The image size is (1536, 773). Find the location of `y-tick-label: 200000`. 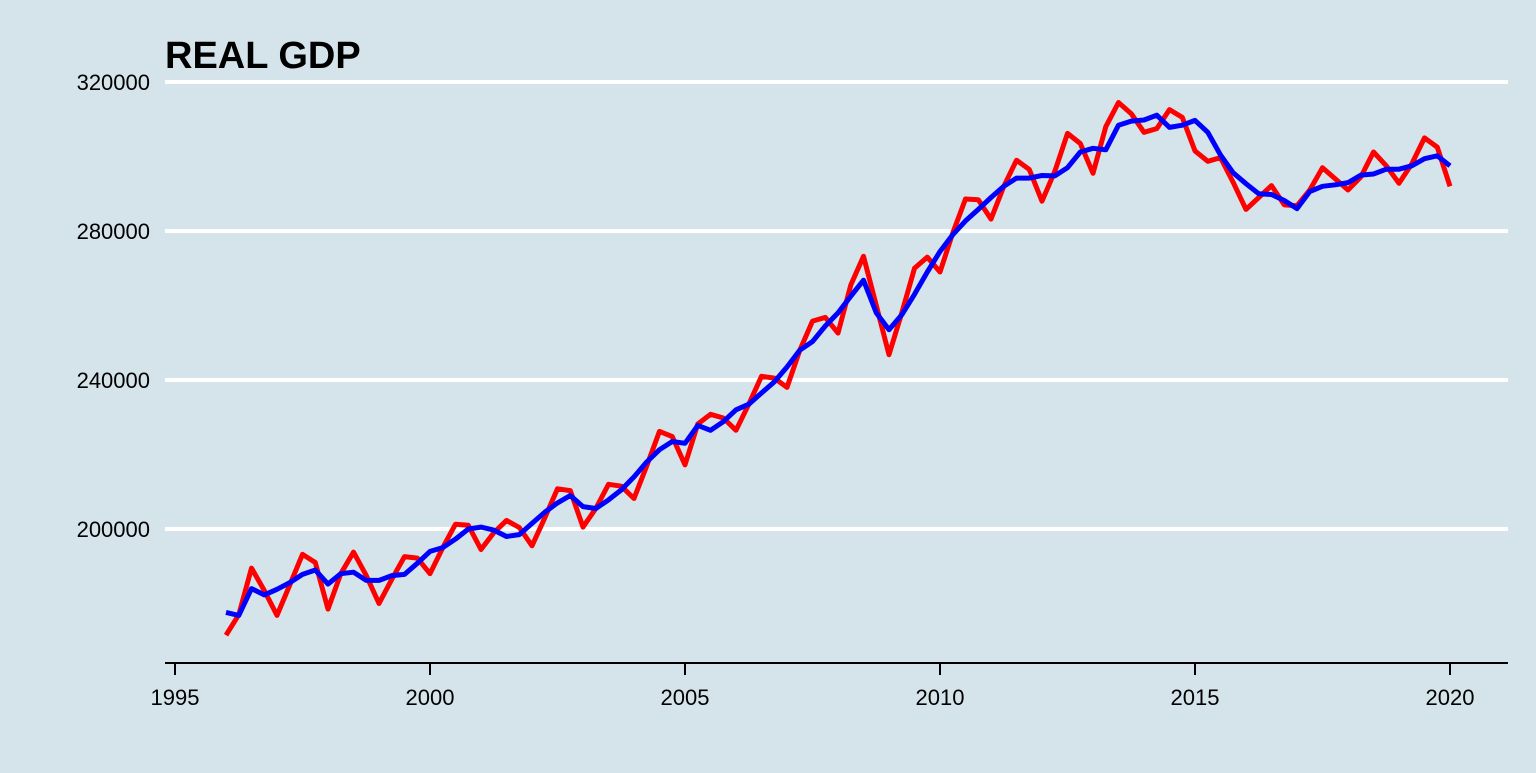

y-tick-label: 200000 is located at coordinates (113, 529).